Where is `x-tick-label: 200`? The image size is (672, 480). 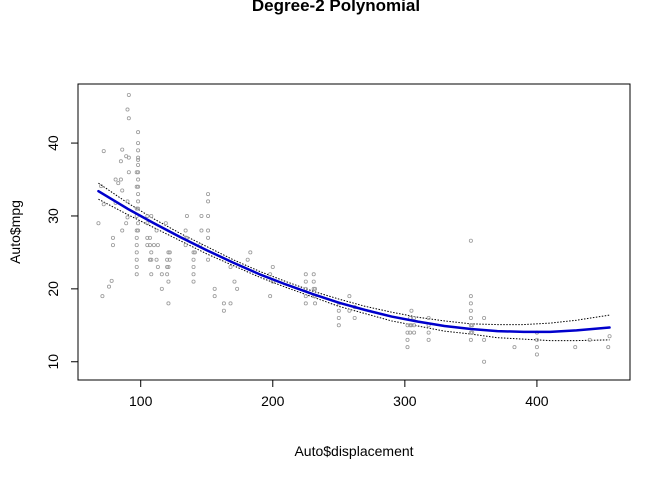
x-tick-label: 200 is located at coordinates (273, 401).